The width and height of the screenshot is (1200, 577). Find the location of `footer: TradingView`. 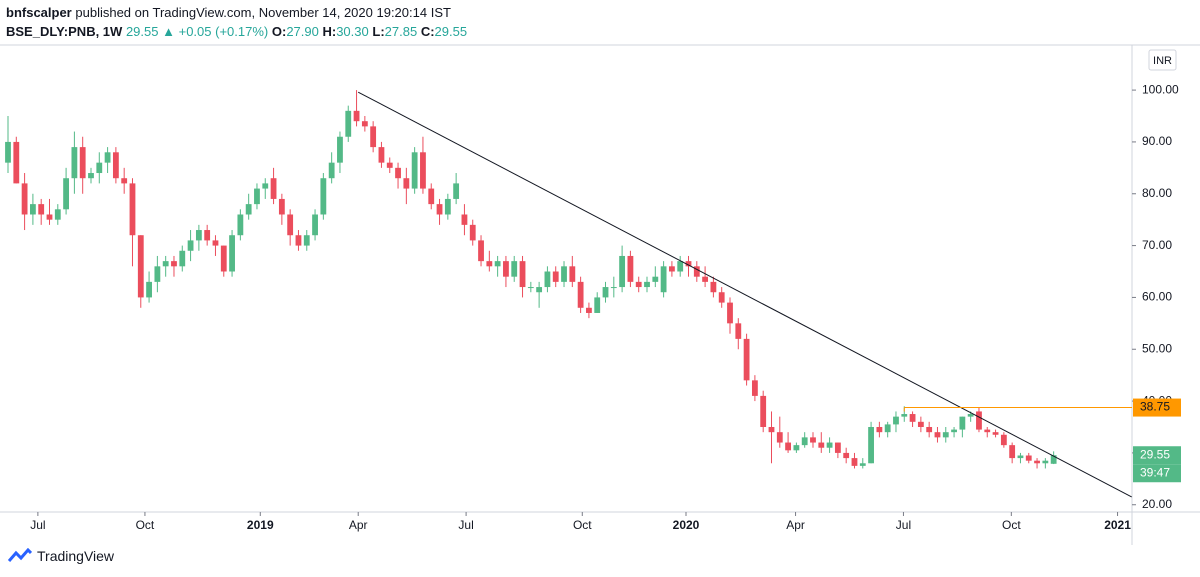

footer: TradingView is located at coordinates (61, 556).